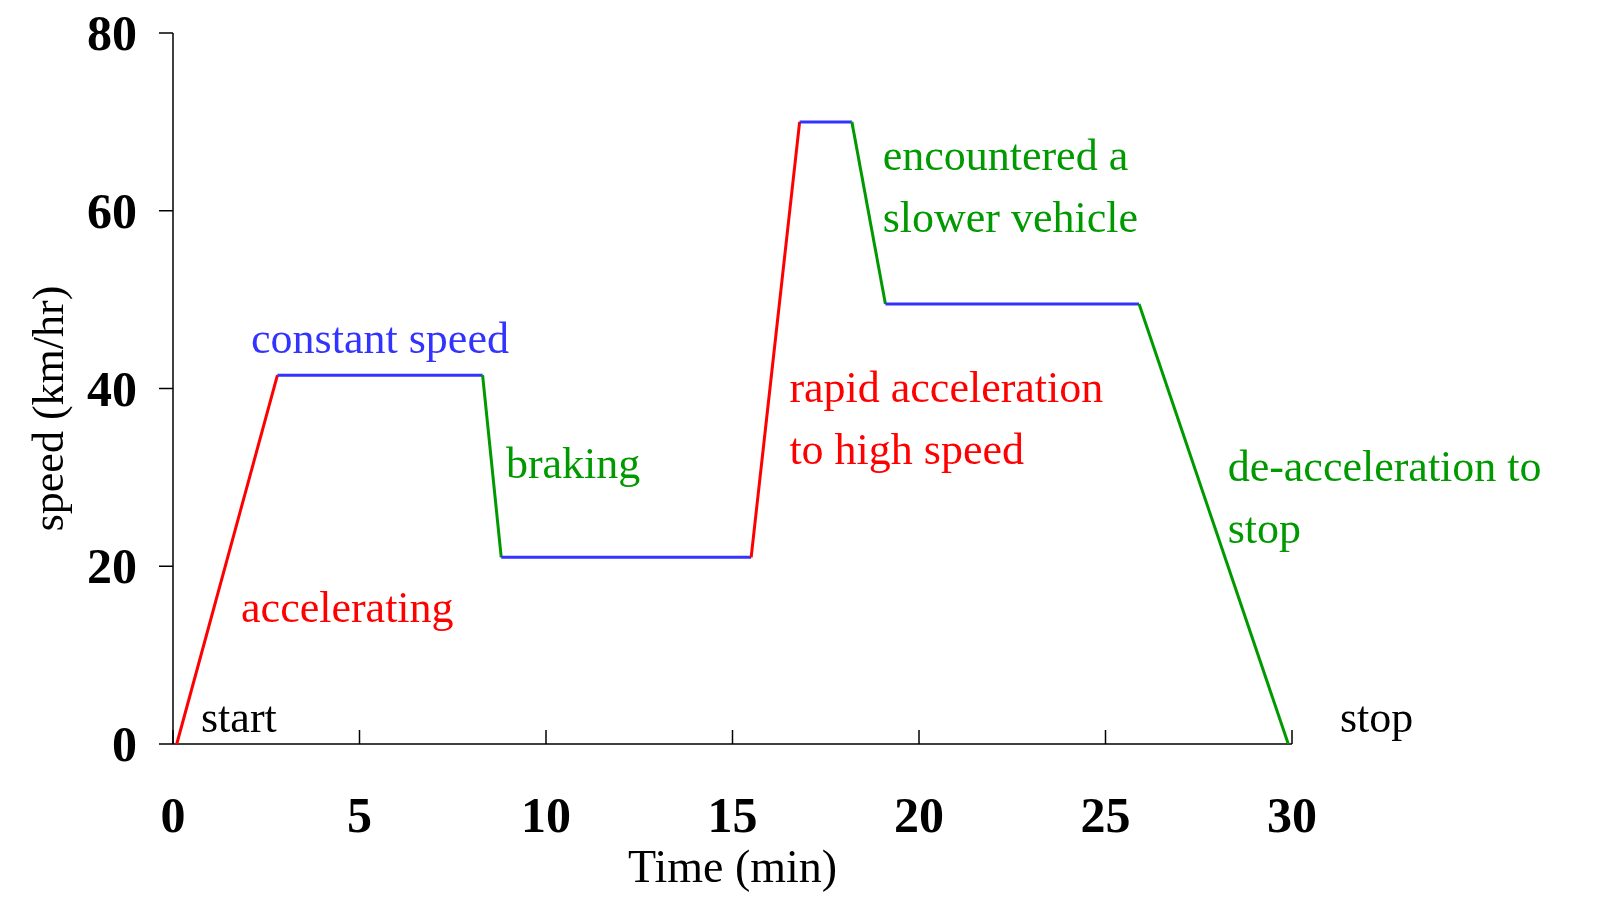 The height and width of the screenshot is (899, 1617). What do you see at coordinates (359, 815) in the screenshot?
I see `x-tick-label: 5` at bounding box center [359, 815].